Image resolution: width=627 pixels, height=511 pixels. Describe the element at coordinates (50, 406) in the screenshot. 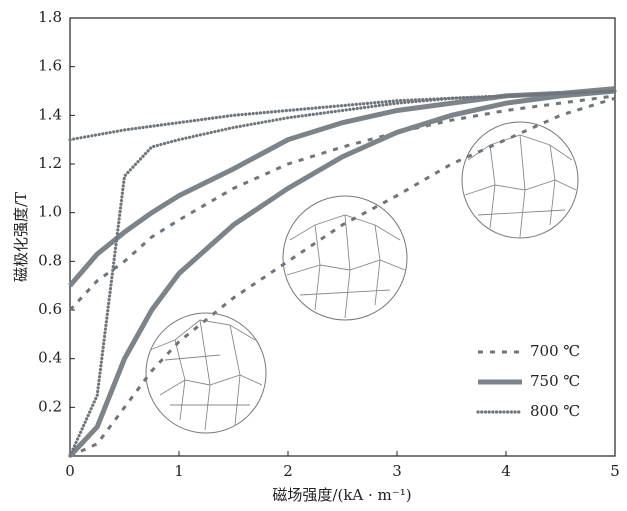

I see `y-tick-label: 0.2` at that location.